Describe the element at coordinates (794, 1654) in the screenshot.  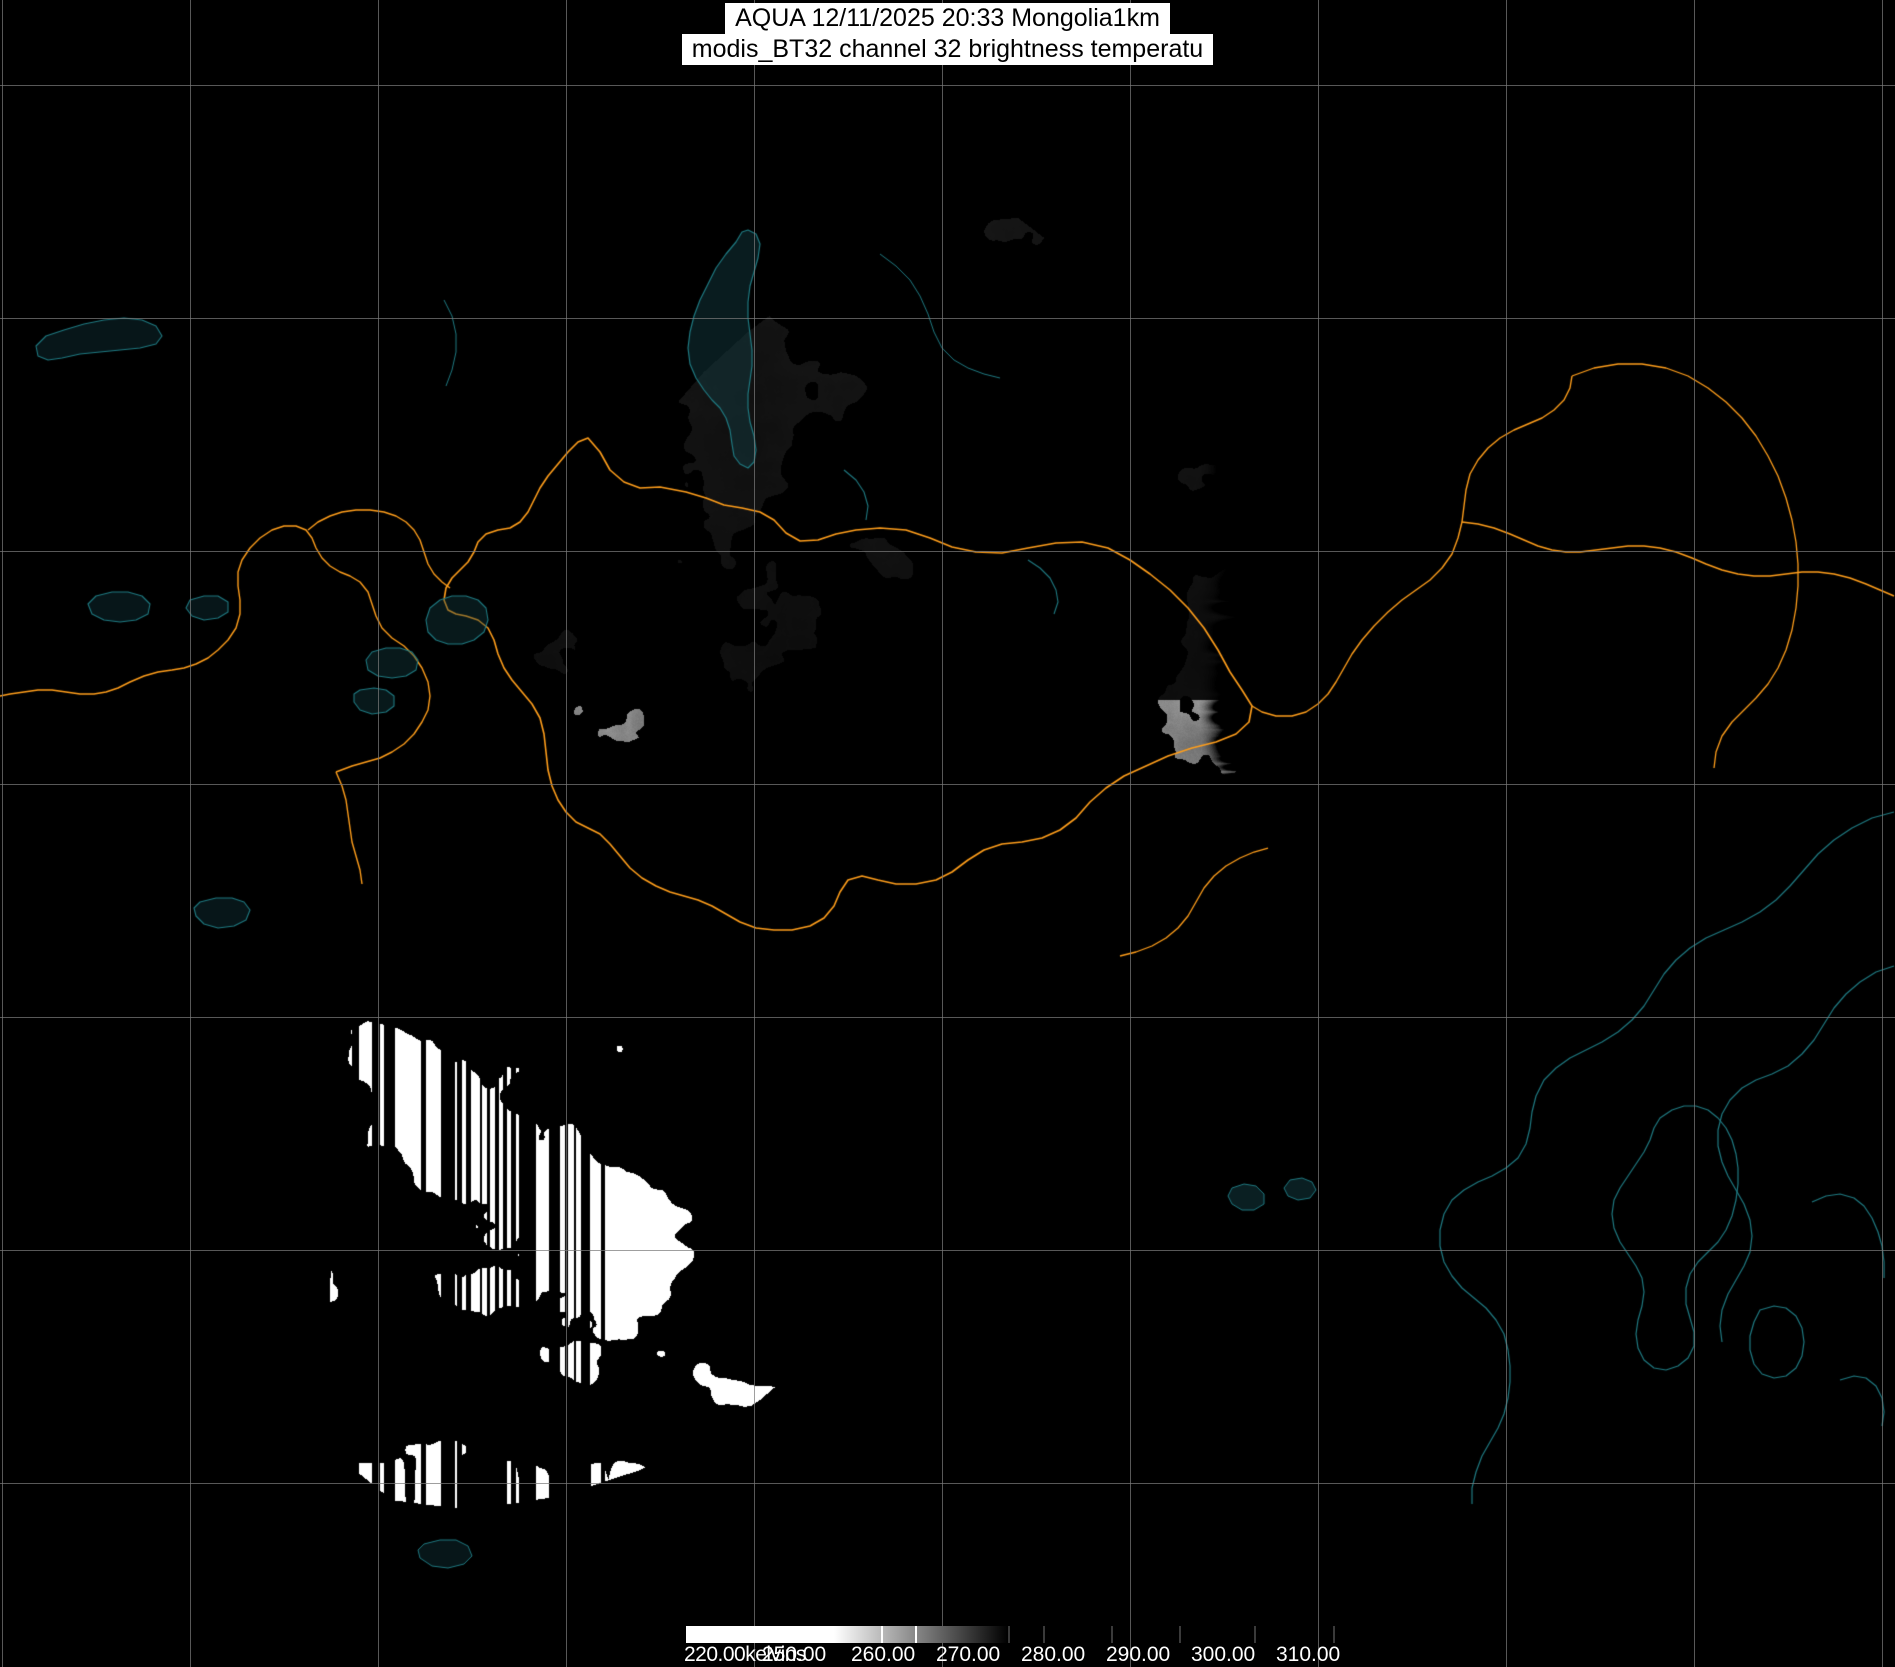
I see `colorbar-tick-label: 250.00` at that location.